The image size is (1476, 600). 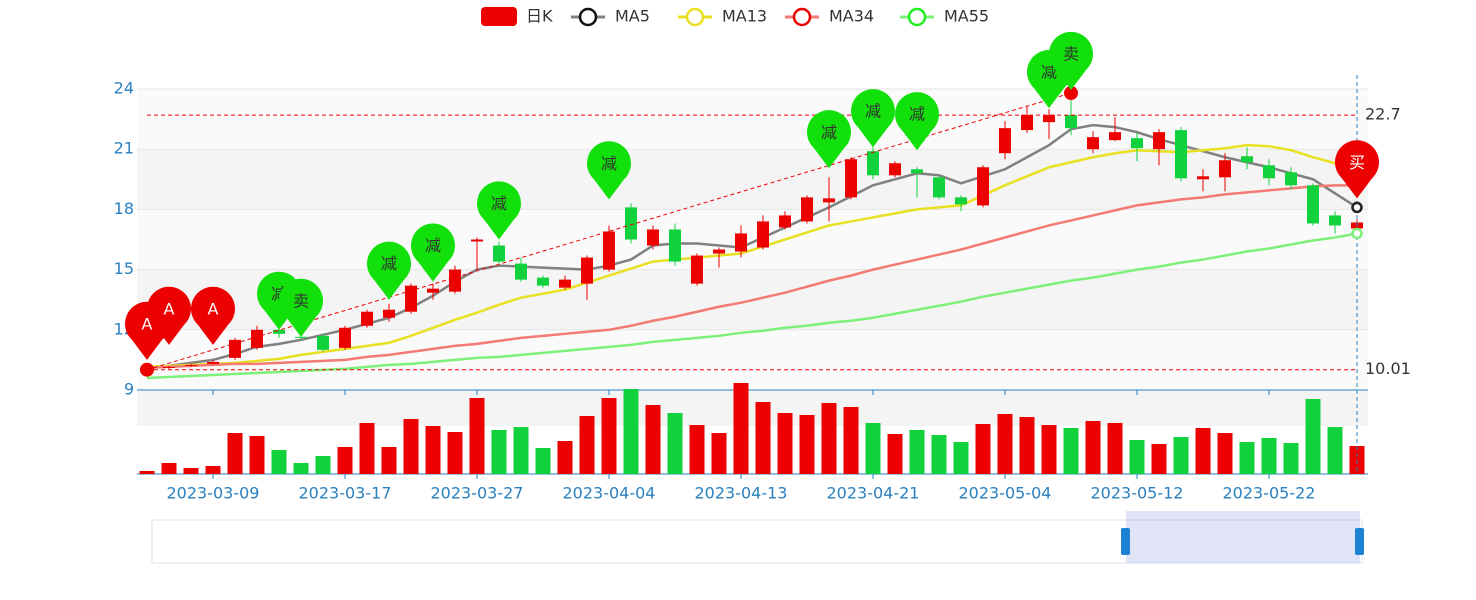 I want to click on y-tick-label: 21, so click(x=124, y=148).